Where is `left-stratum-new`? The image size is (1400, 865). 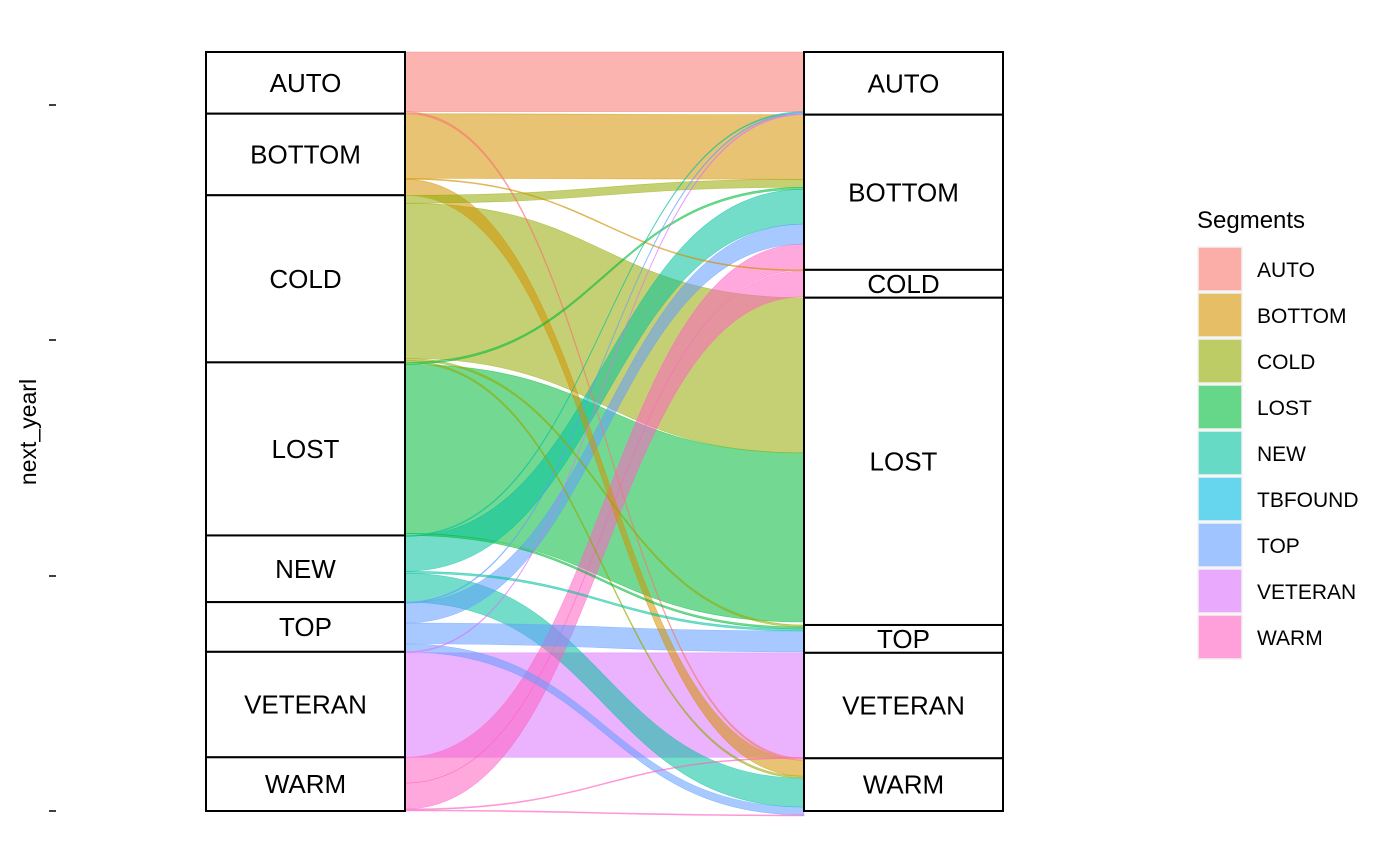 left-stratum-new is located at coordinates (305, 569).